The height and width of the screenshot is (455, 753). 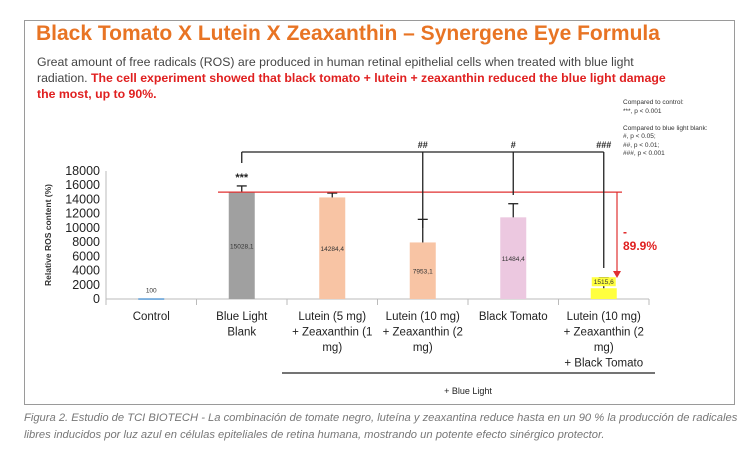 What do you see at coordinates (639, 136) in the screenshot?
I see `legend-line: #, p < 0.05;` at bounding box center [639, 136].